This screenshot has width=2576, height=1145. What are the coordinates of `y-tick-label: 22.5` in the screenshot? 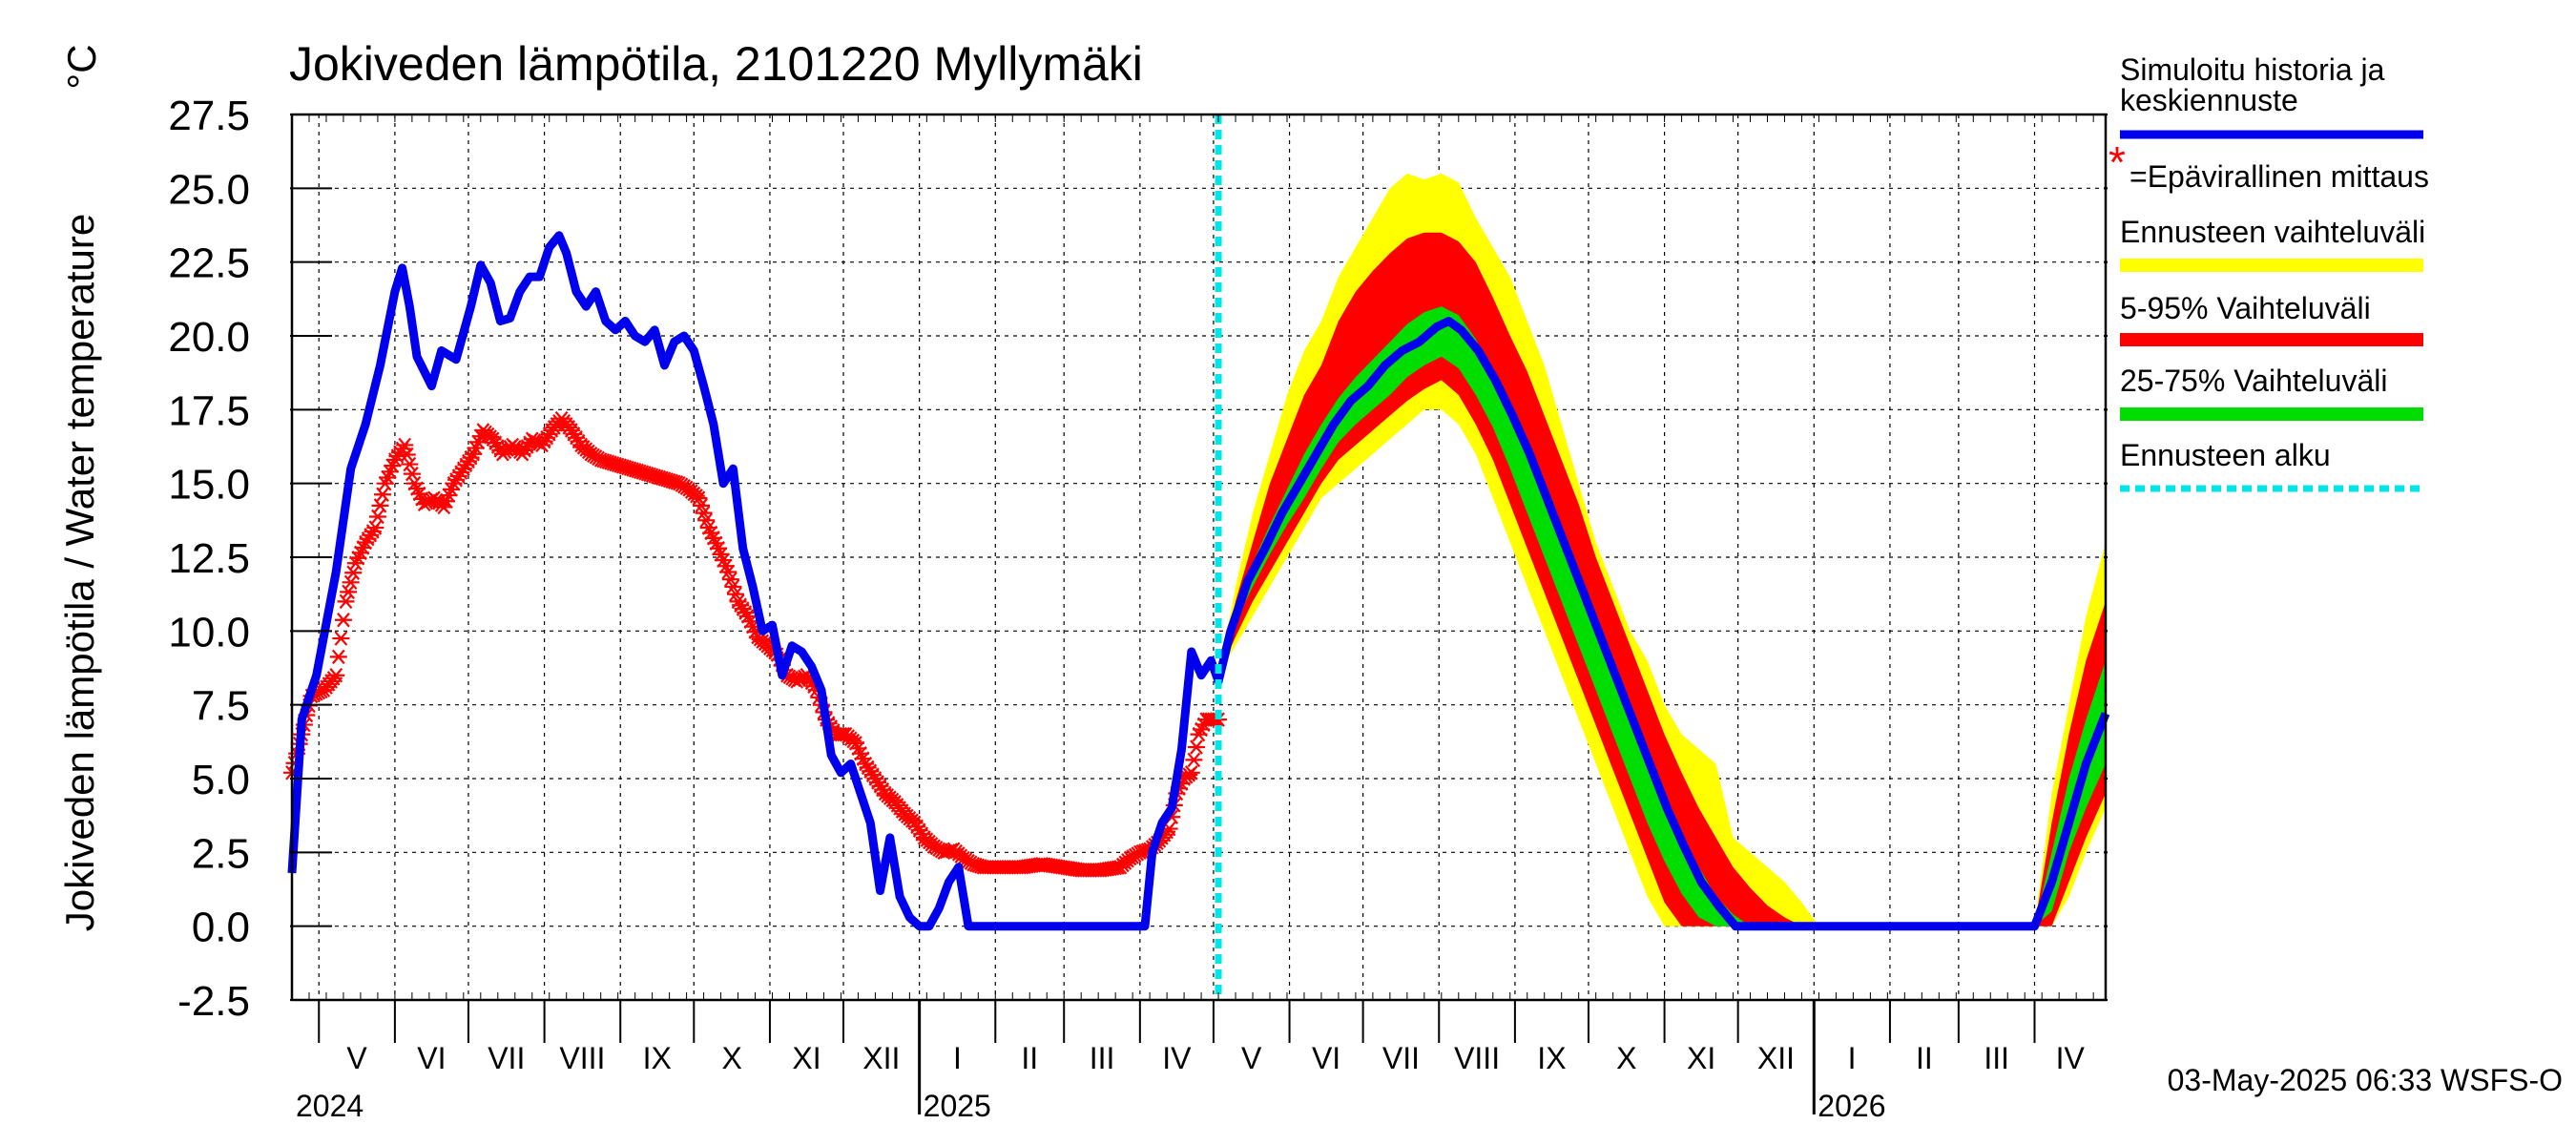 It's located at (209, 263).